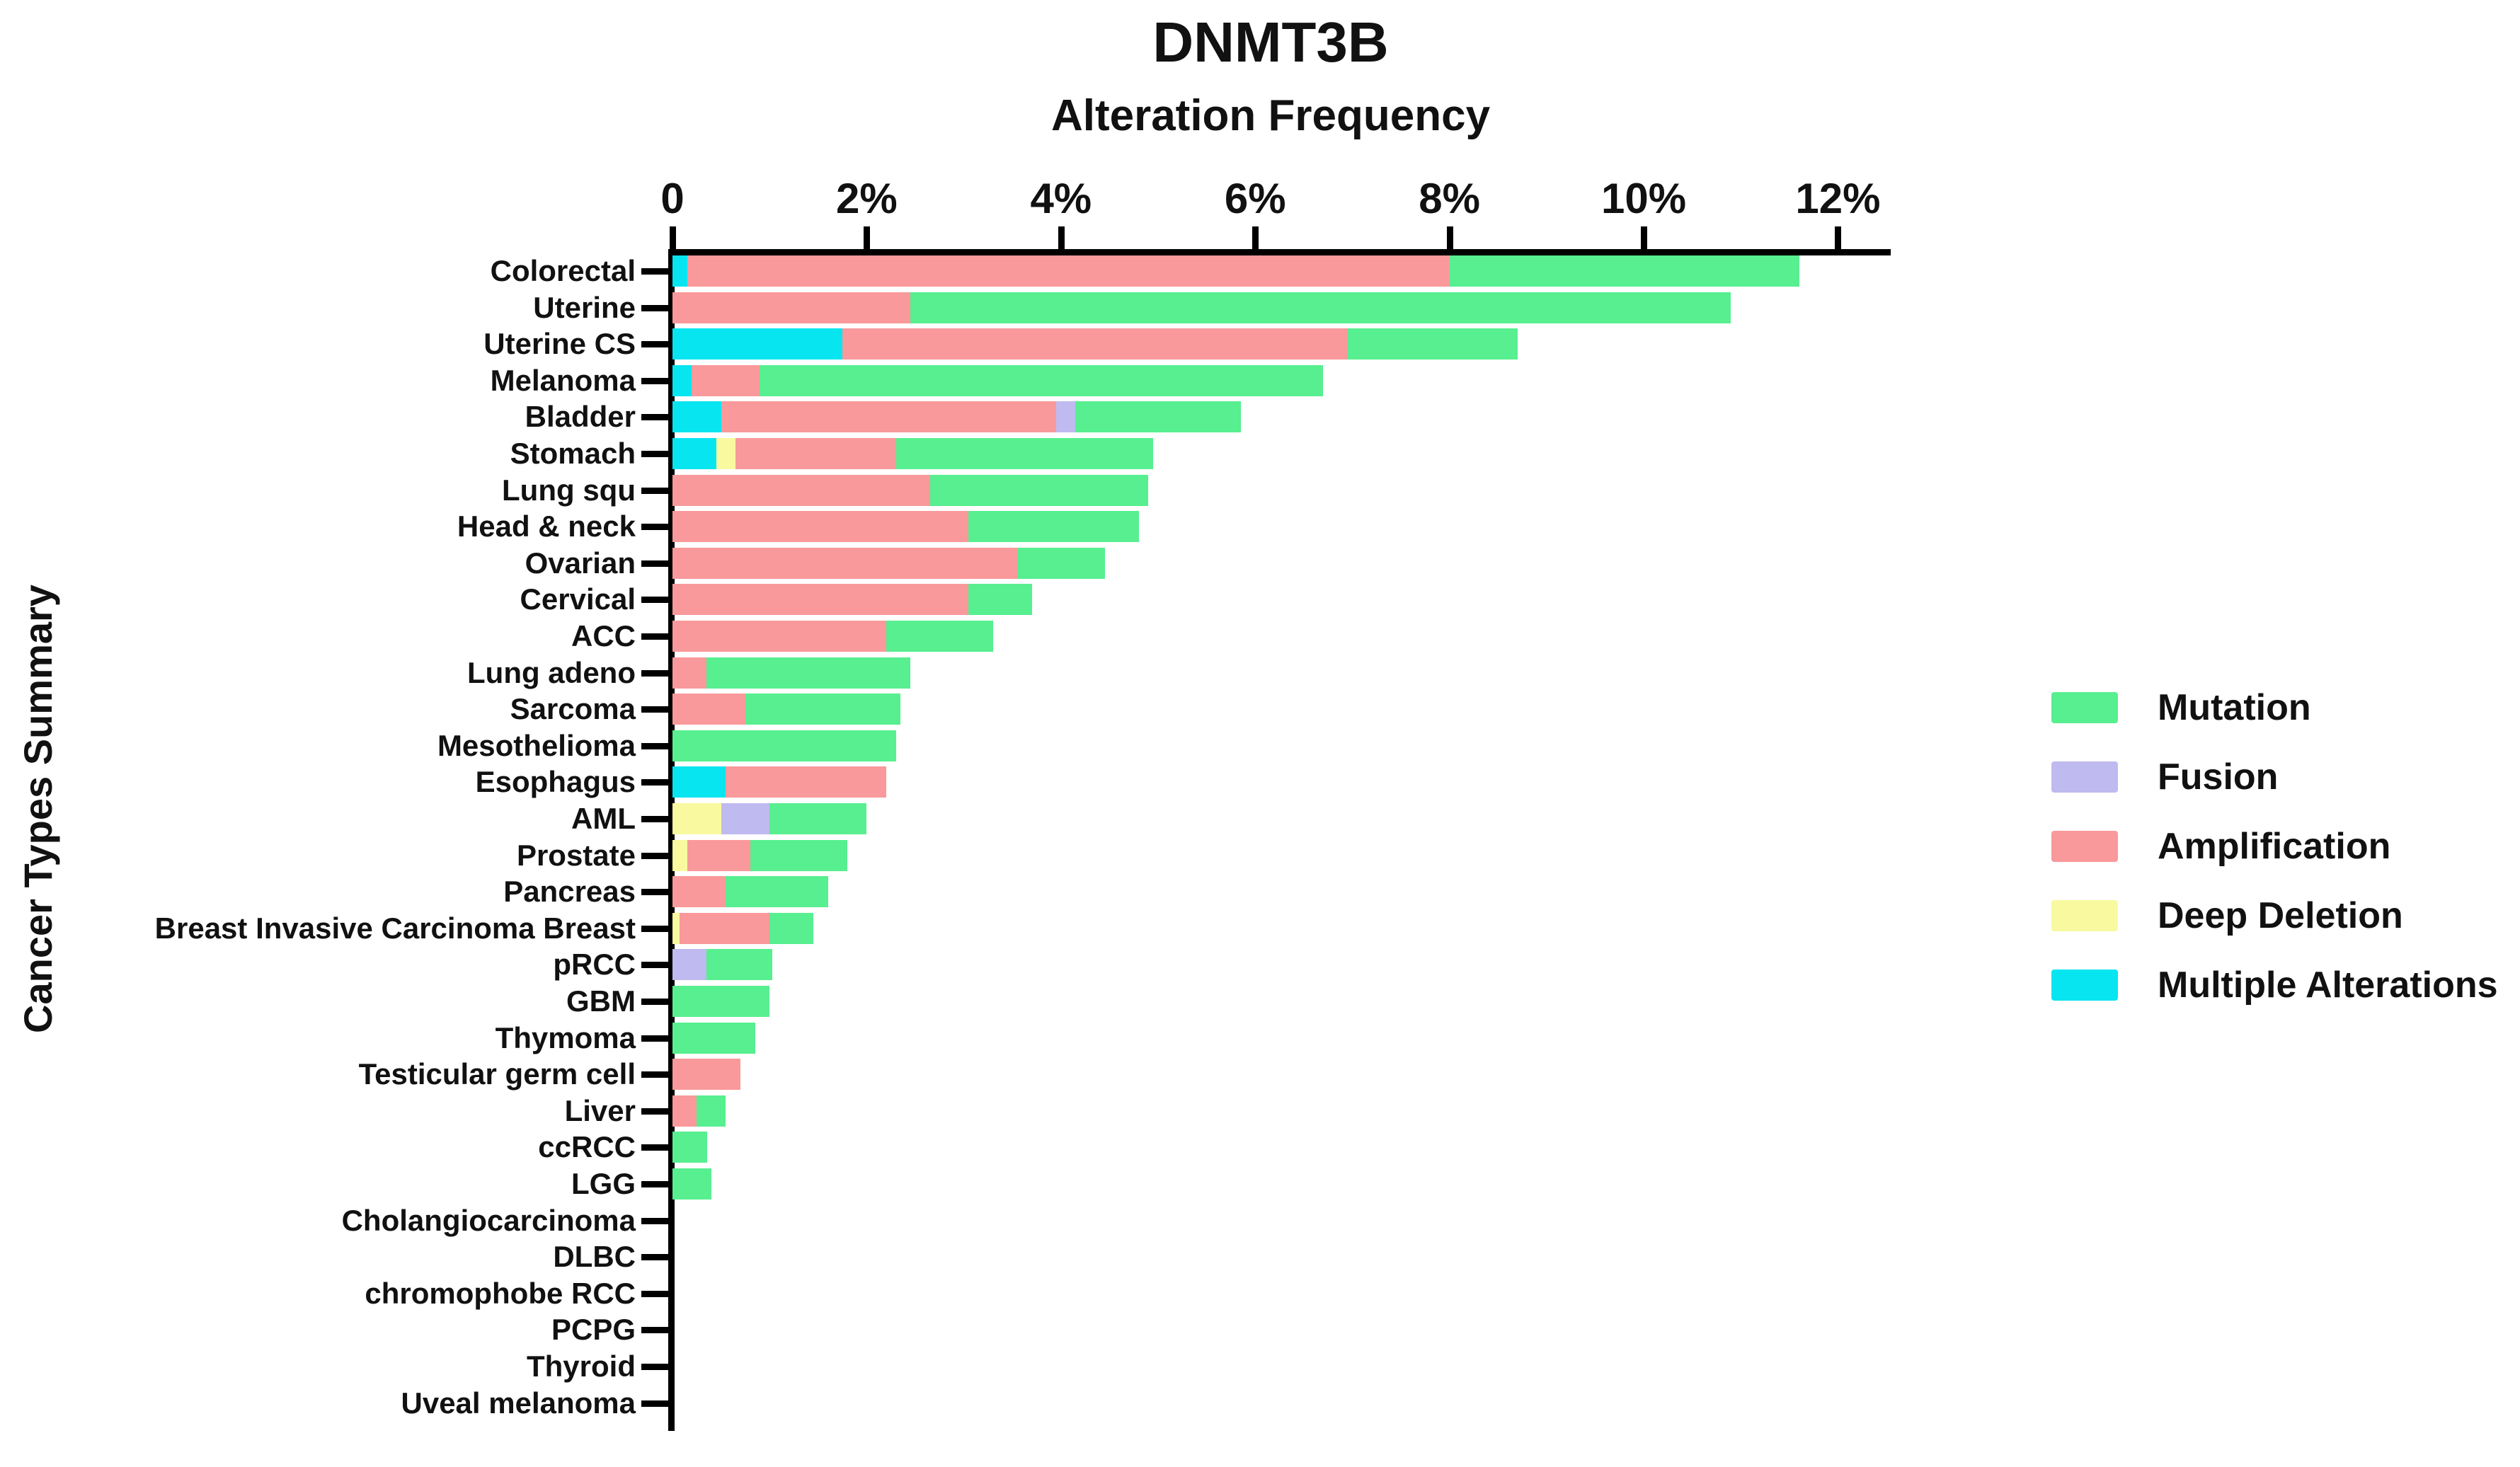 The image size is (2520, 1467). I want to click on category-label: Uveal melanoma, so click(518, 1403).